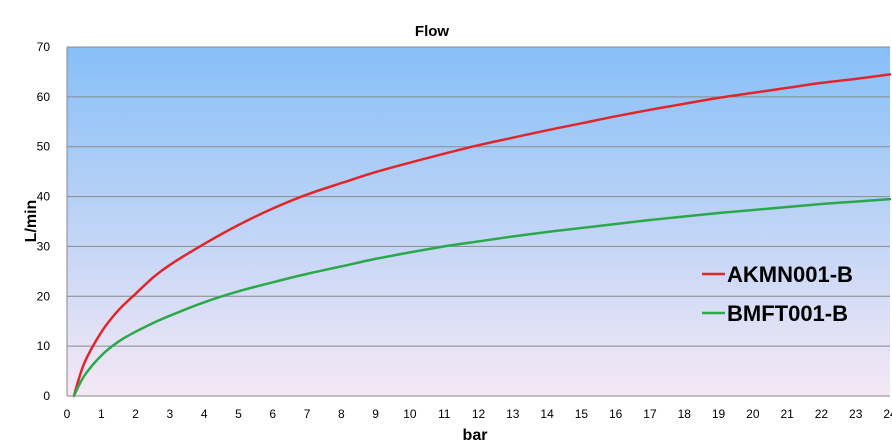  Describe the element at coordinates (272, 414) in the screenshot. I see `x-tick-label: 6` at that location.